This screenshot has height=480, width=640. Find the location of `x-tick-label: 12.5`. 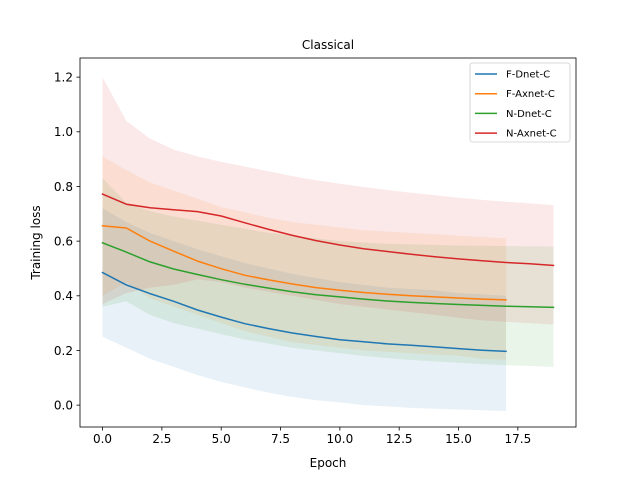

x-tick-label: 12.5 is located at coordinates (399, 439).